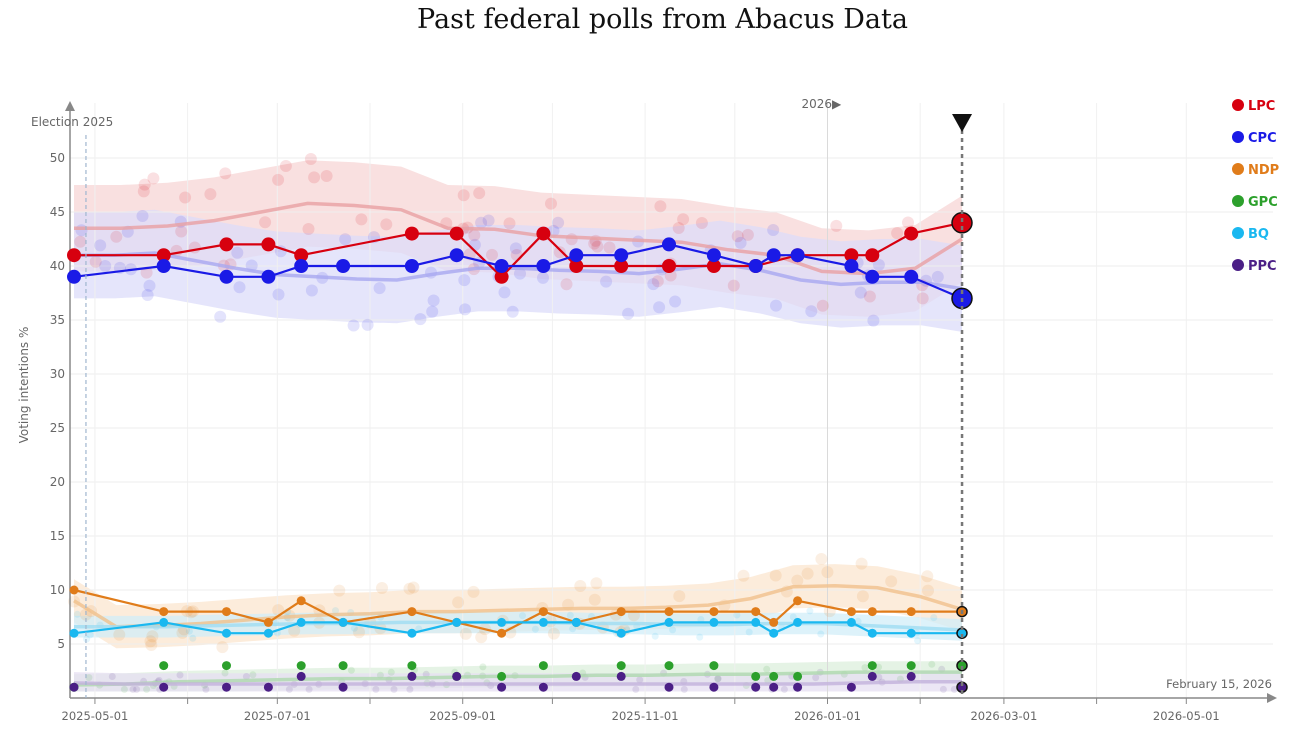 This screenshot has width=1289, height=735. What do you see at coordinates (1261, 106) in the screenshot?
I see `legend-label-lpc: LPC` at bounding box center [1261, 106].